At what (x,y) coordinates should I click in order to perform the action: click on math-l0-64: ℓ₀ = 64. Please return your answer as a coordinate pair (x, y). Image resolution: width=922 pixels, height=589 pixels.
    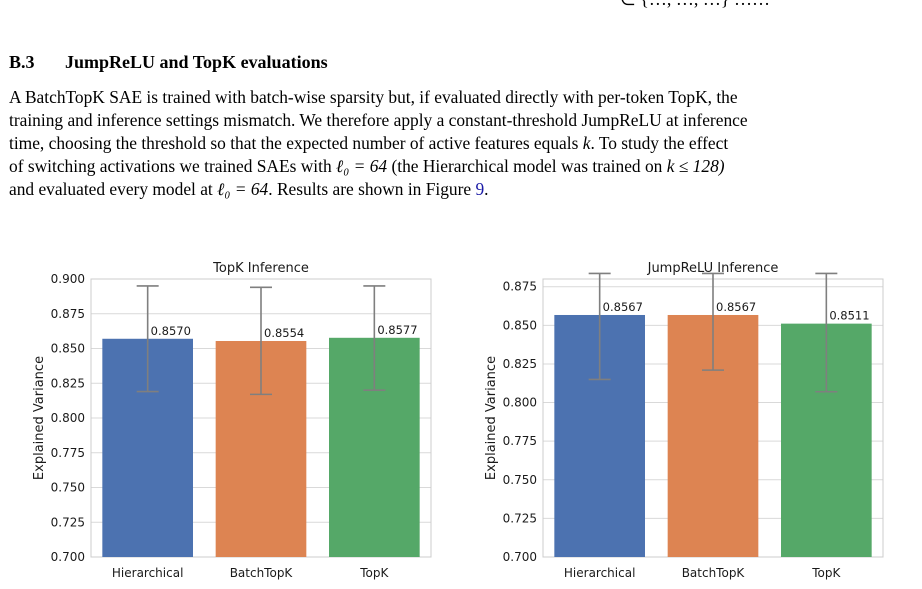
    Looking at the image, I should click on (362, 166).